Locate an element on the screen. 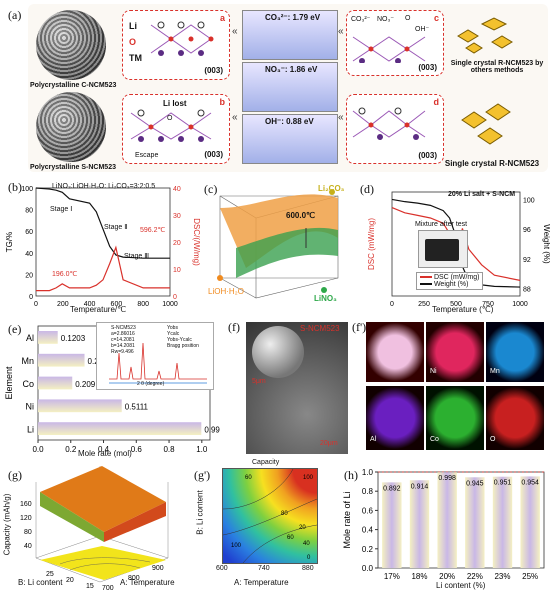 This screenshot has width=550, height=593. ytick-e-al: Al is located at coordinates (30, 338).